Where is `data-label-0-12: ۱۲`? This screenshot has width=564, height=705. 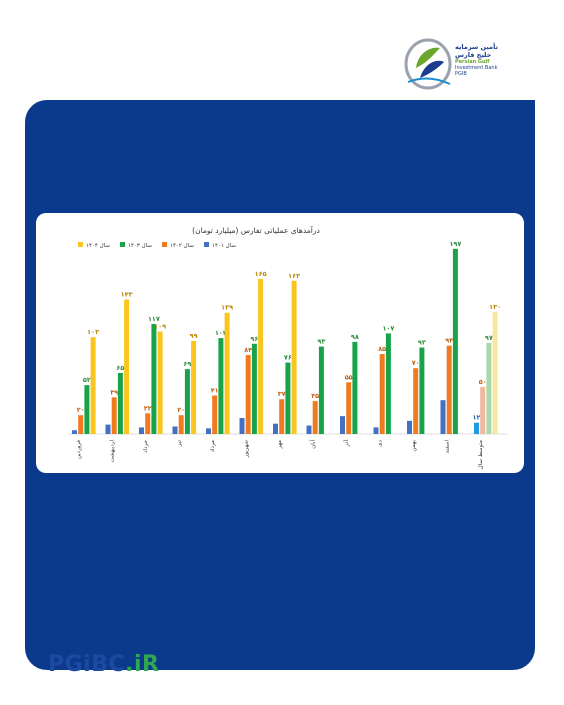
data-label-0-12: ۱۲ is located at coordinates (477, 418).